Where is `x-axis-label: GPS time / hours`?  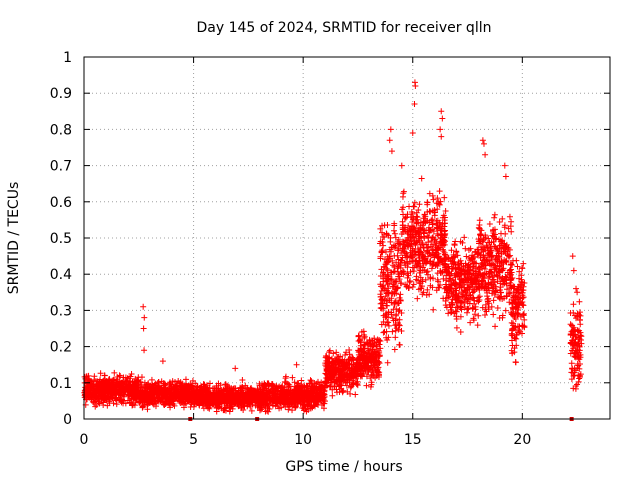 x-axis-label: GPS time / hours is located at coordinates (343, 467).